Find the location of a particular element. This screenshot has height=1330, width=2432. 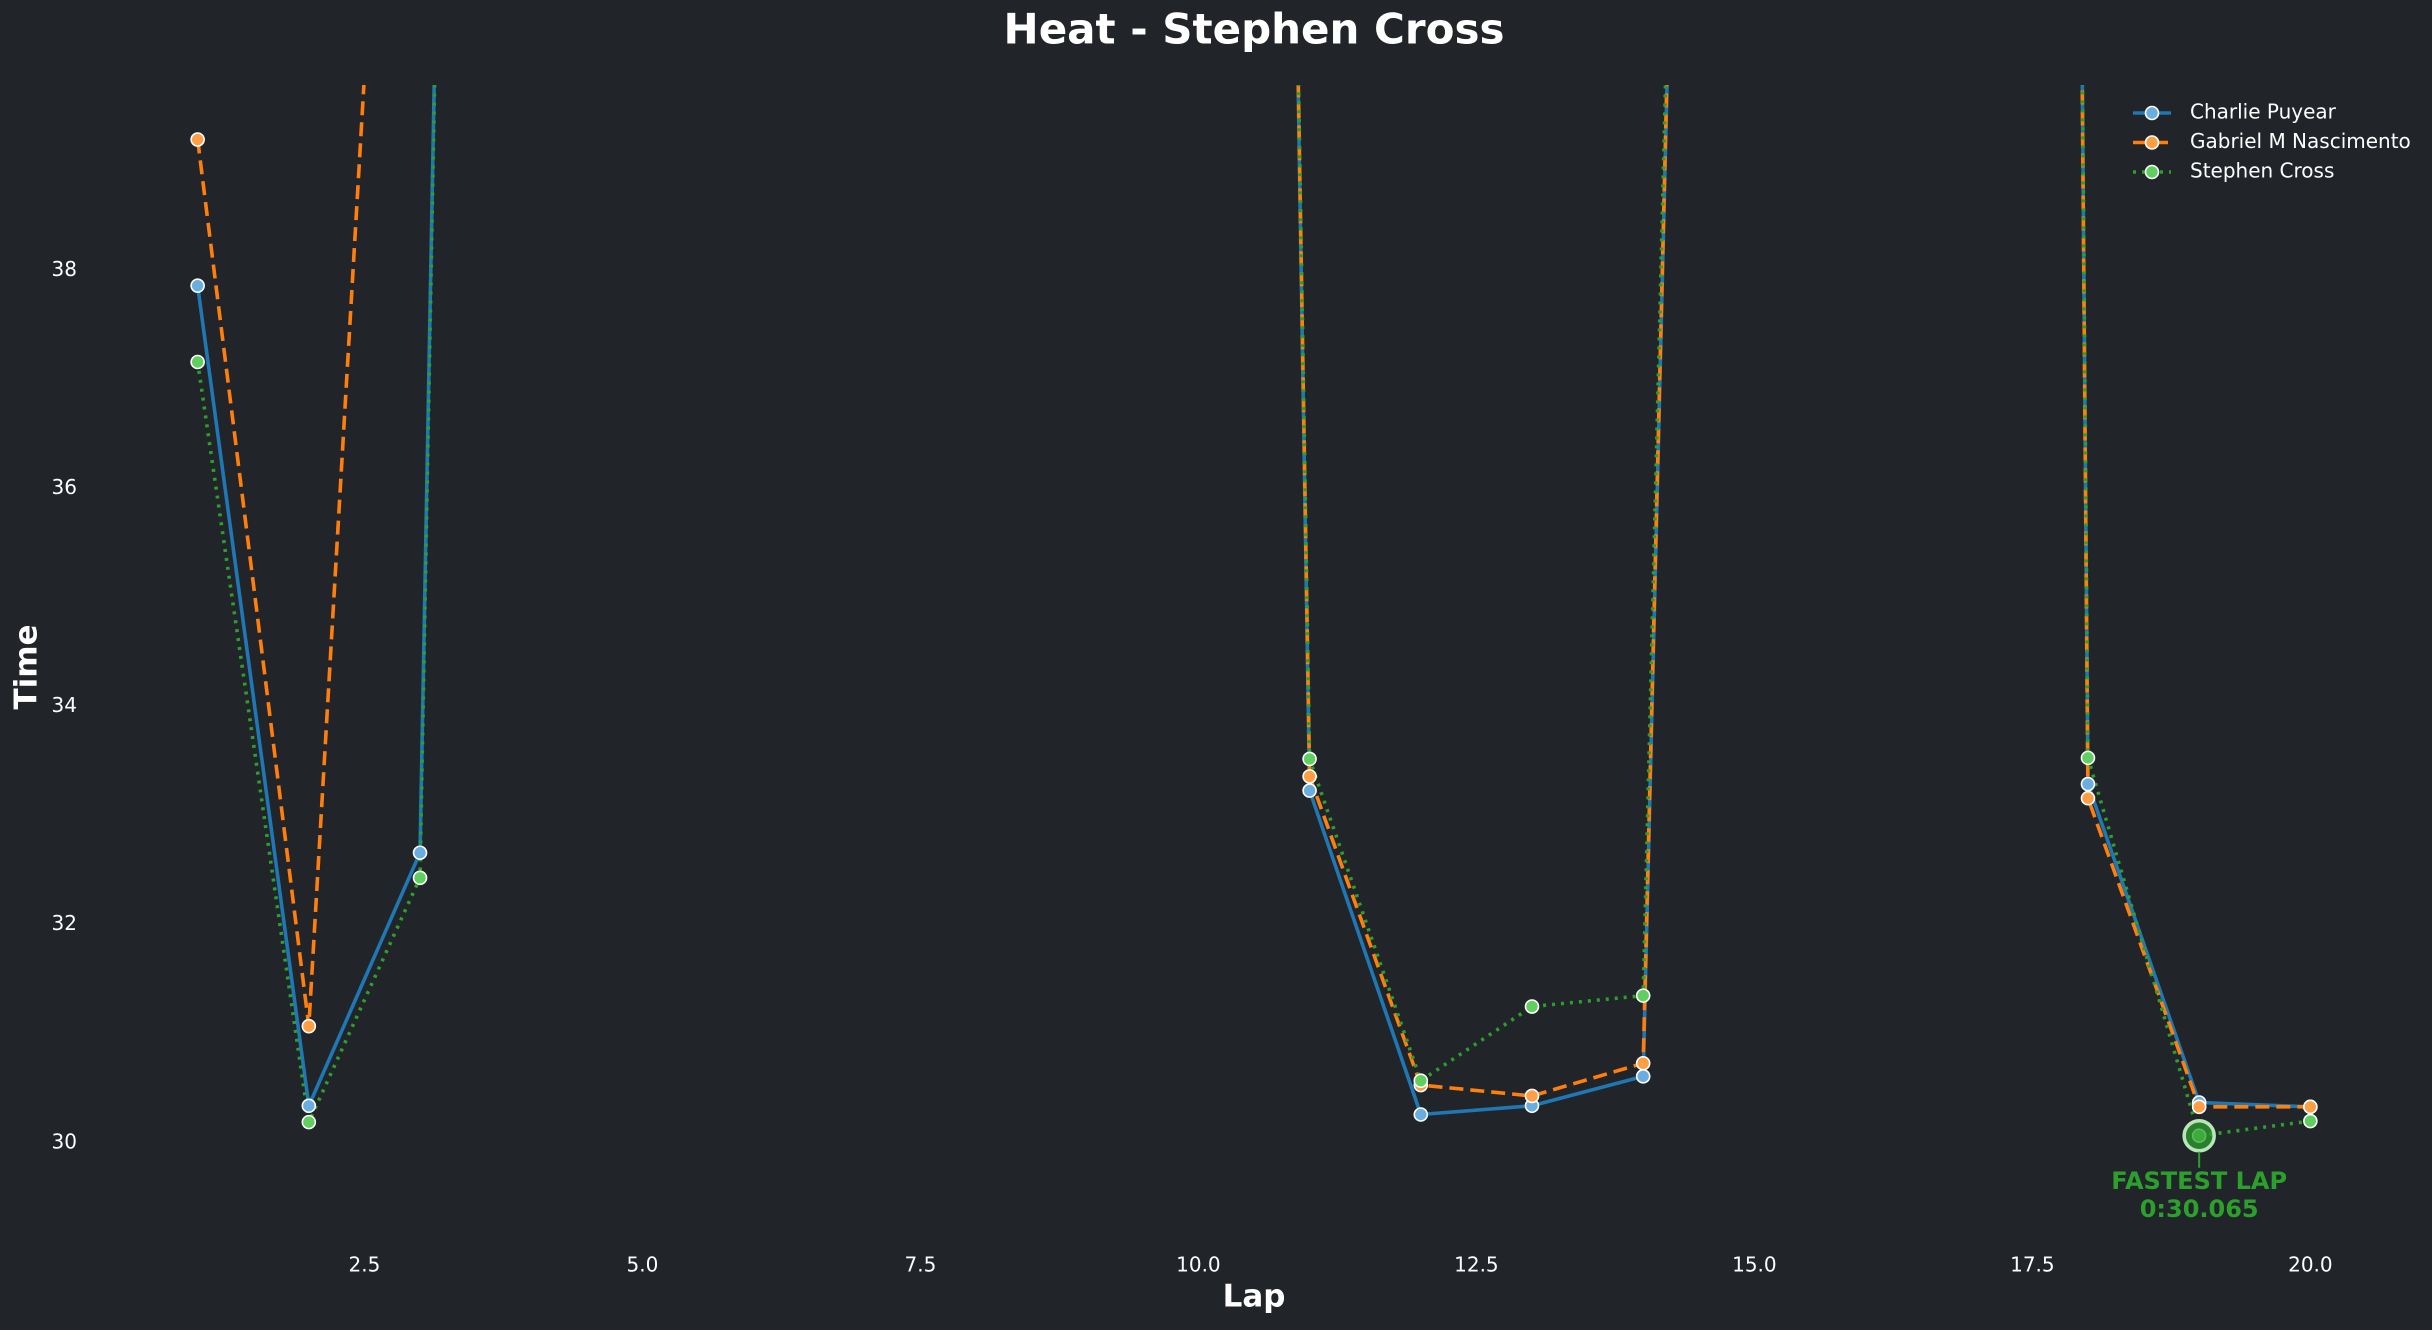

y-tick-label: 32 is located at coordinates (64, 923).